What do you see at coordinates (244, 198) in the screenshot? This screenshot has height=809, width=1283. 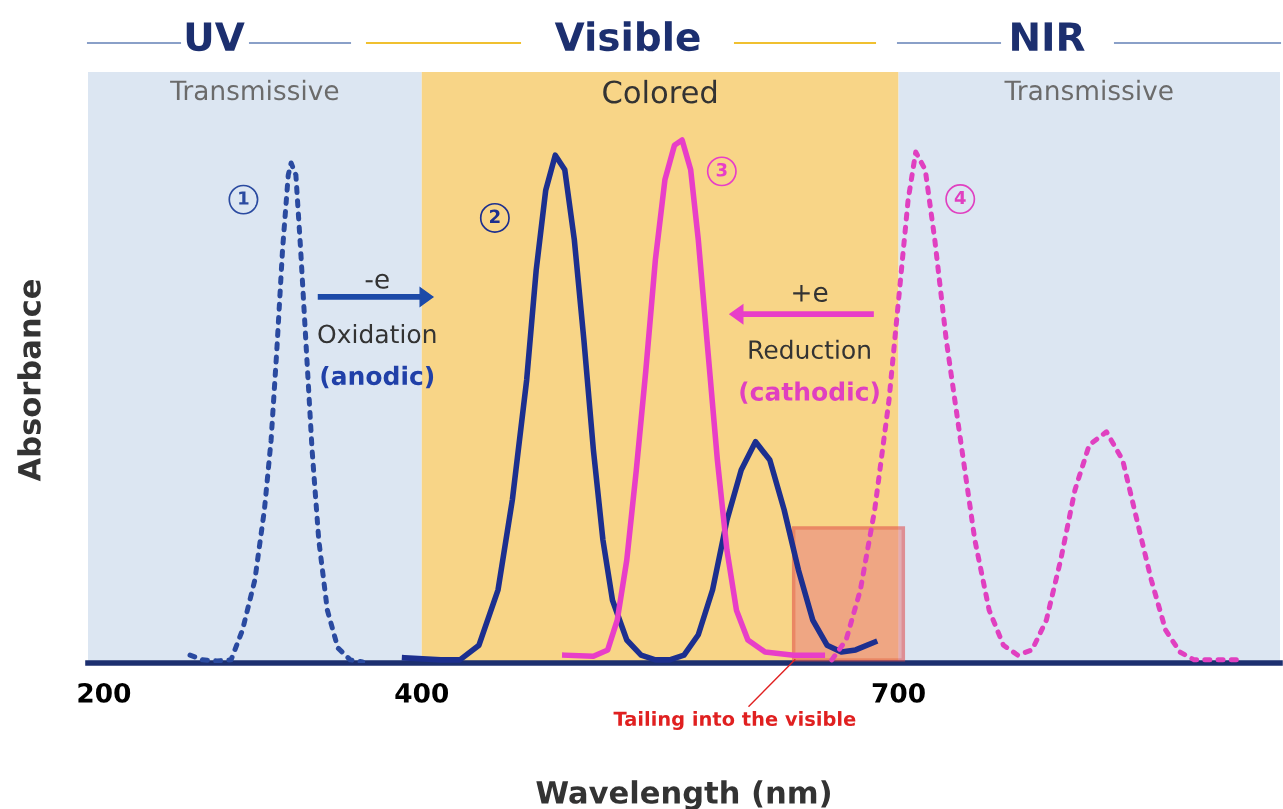 I see `text: 1` at bounding box center [244, 198].